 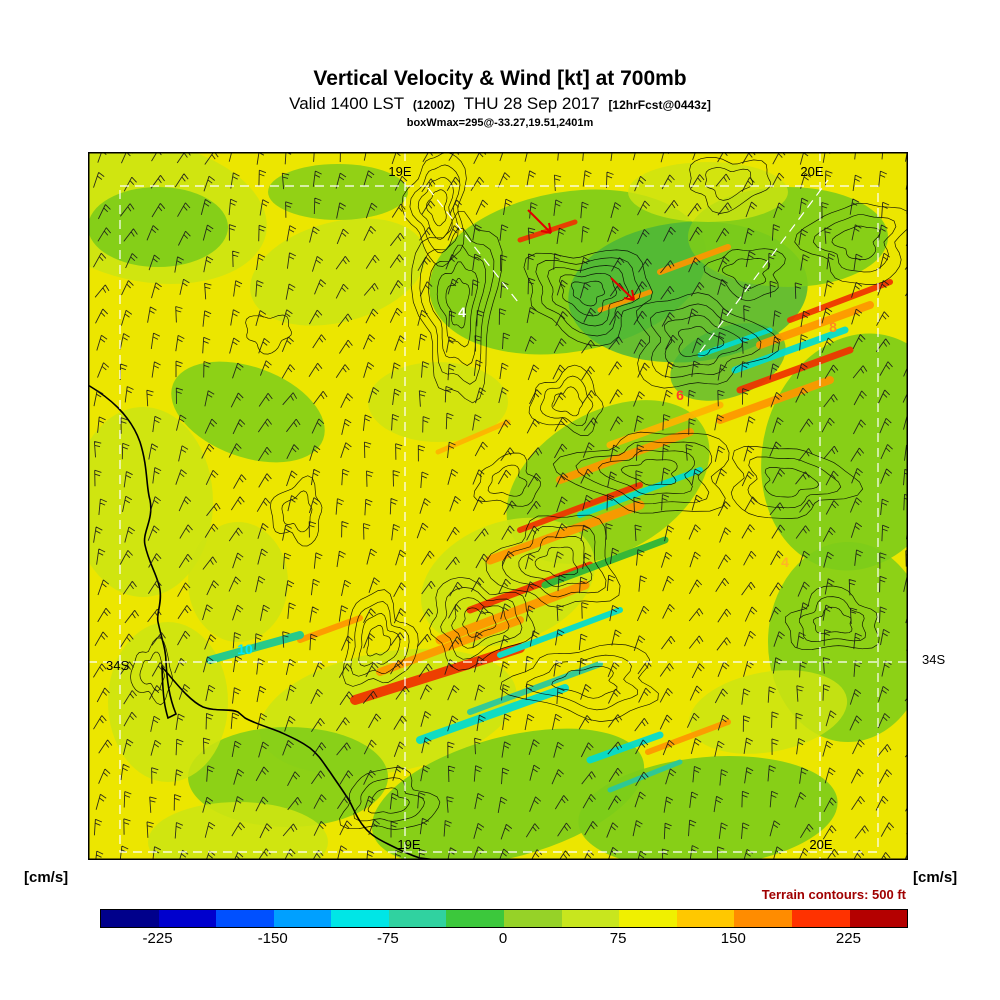 I want to click on colorbar-tick: 0, so click(x=503, y=938).